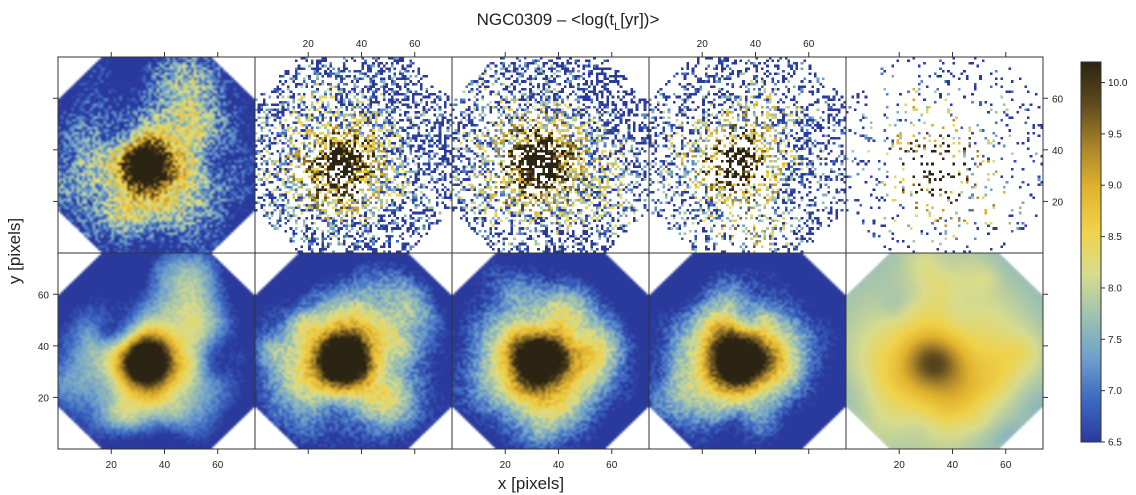 Image resolution: width=1136 pixels, height=495 pixels. I want to click on panel-r2-c2, so click(353, 351).